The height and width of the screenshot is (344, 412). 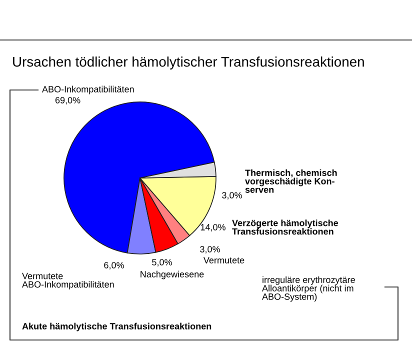 I want to click on data-label: 69,0%, so click(x=67, y=100).